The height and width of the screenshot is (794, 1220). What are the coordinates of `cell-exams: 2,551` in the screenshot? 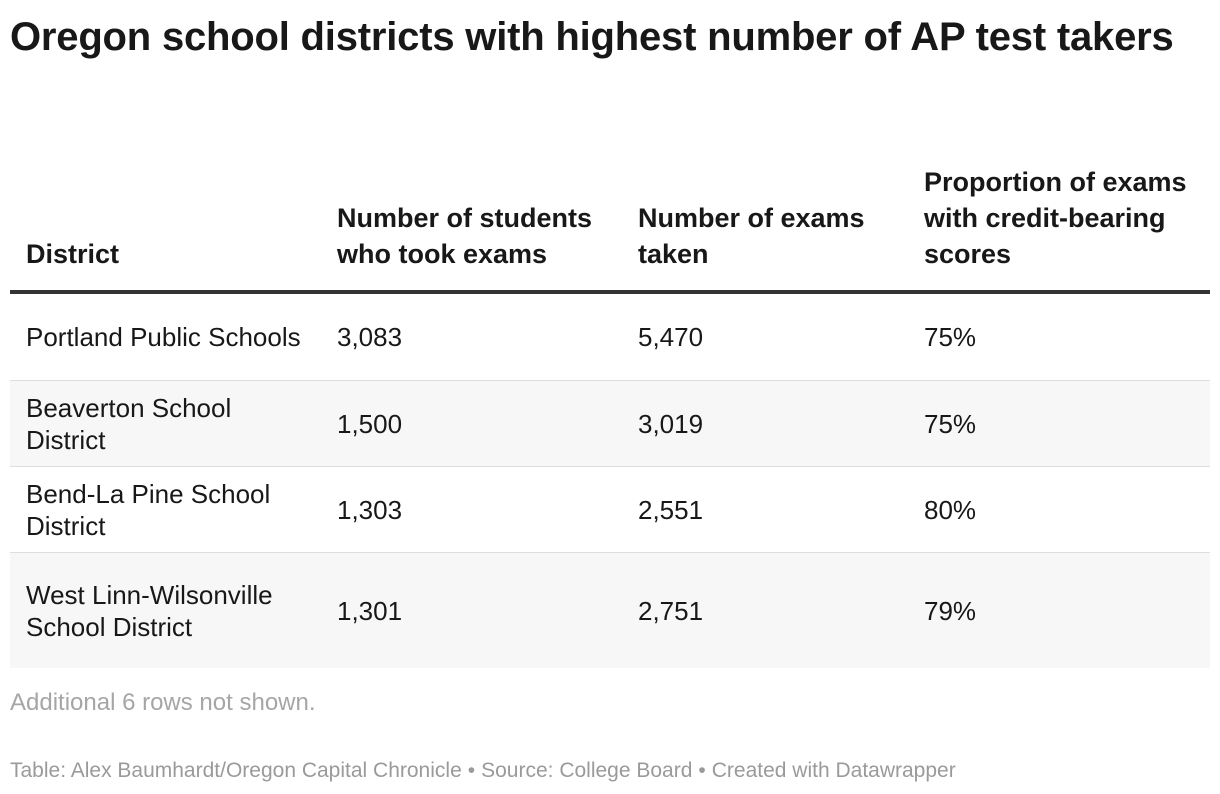 It's located at (765, 509).